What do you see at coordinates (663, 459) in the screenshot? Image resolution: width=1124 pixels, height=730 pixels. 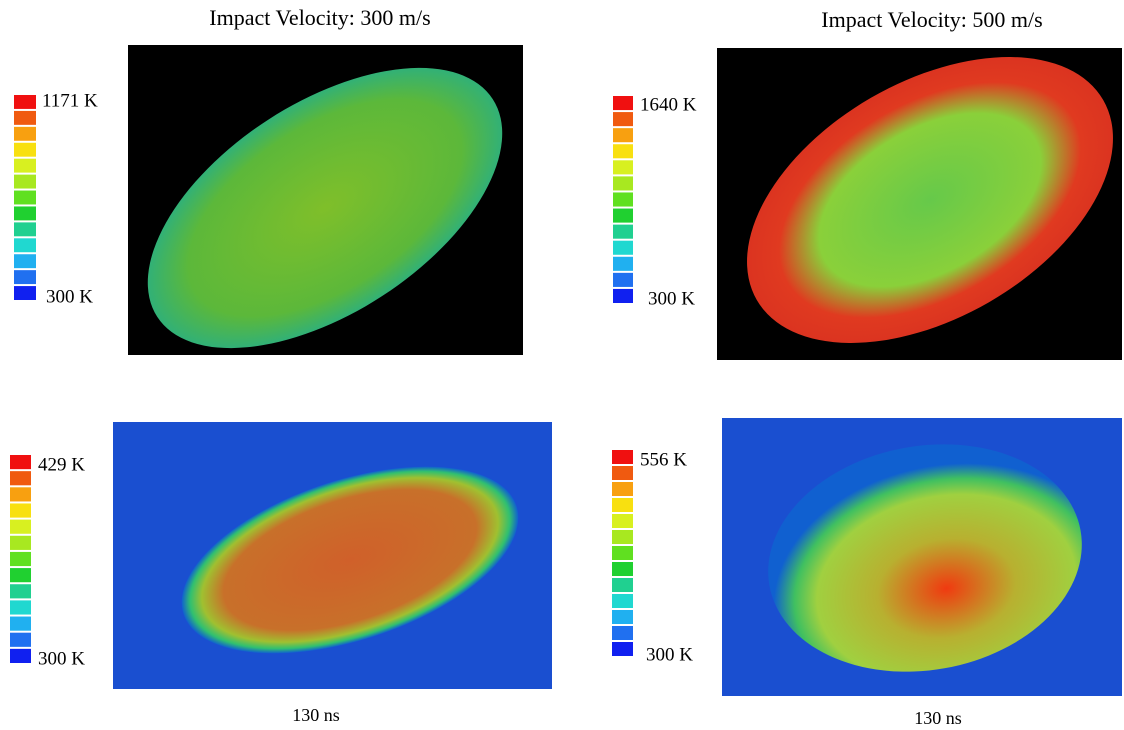 I see `colorbar-max: 556 K` at bounding box center [663, 459].